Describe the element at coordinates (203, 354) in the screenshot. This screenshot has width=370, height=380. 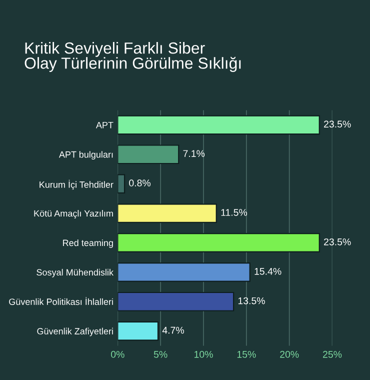
I see `x-tick-label: 10%` at that location.